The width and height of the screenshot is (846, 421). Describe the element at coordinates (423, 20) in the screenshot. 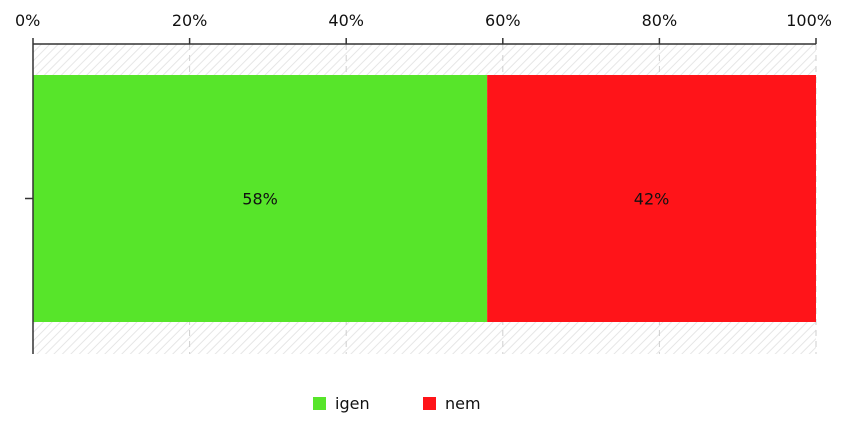

I see `tick-labels: 0% 20% 40% 60% 80% 100%` at that location.